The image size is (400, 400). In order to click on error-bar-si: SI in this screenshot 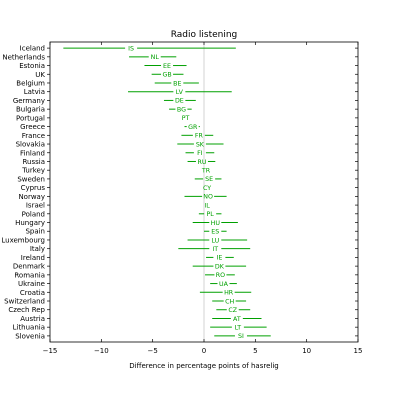, I will do `click(242, 336)`.